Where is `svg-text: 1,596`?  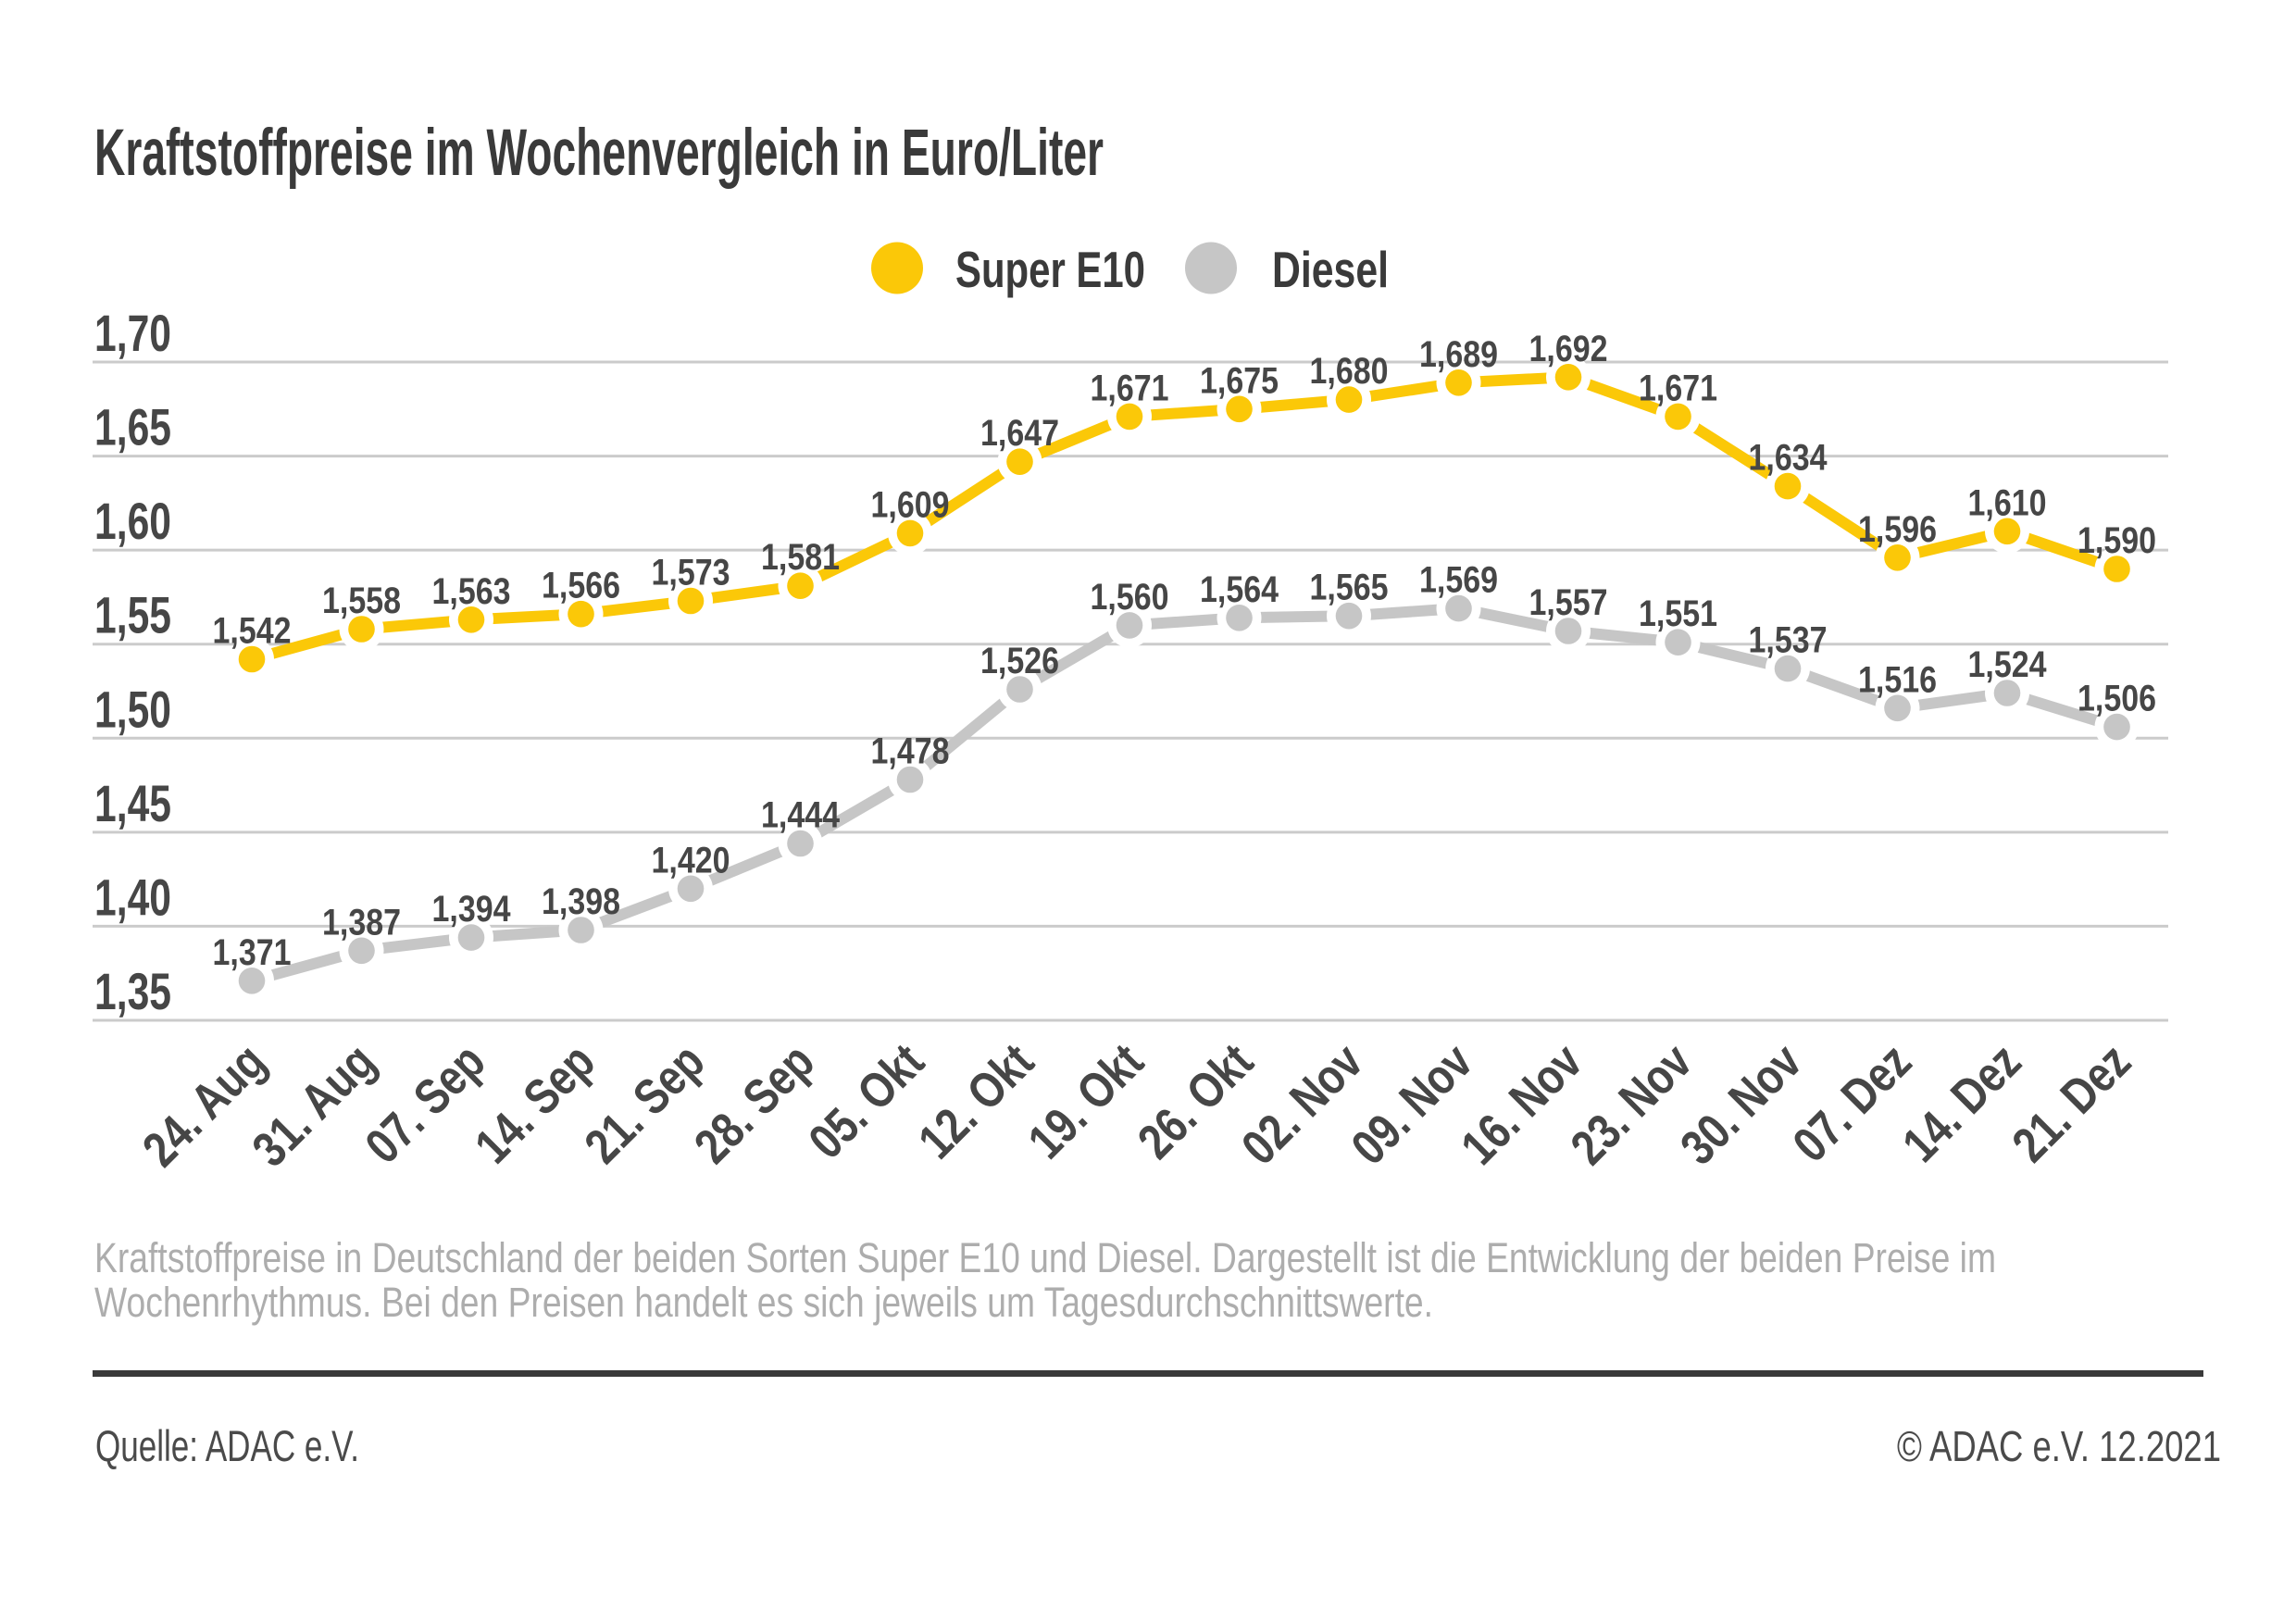 svg-text: 1,596 is located at coordinates (1897, 529).